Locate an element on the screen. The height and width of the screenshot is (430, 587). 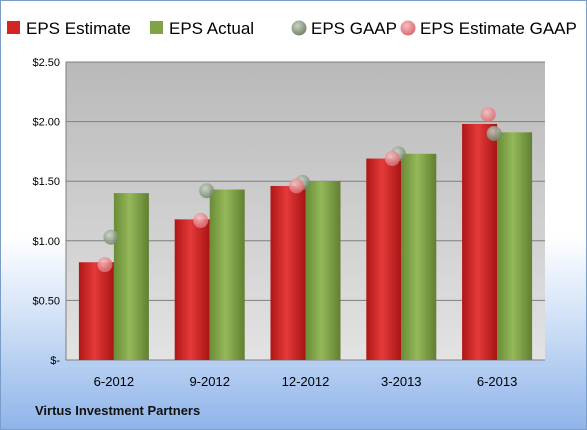
y-tick-label: $2.00 is located at coordinates (46, 123).